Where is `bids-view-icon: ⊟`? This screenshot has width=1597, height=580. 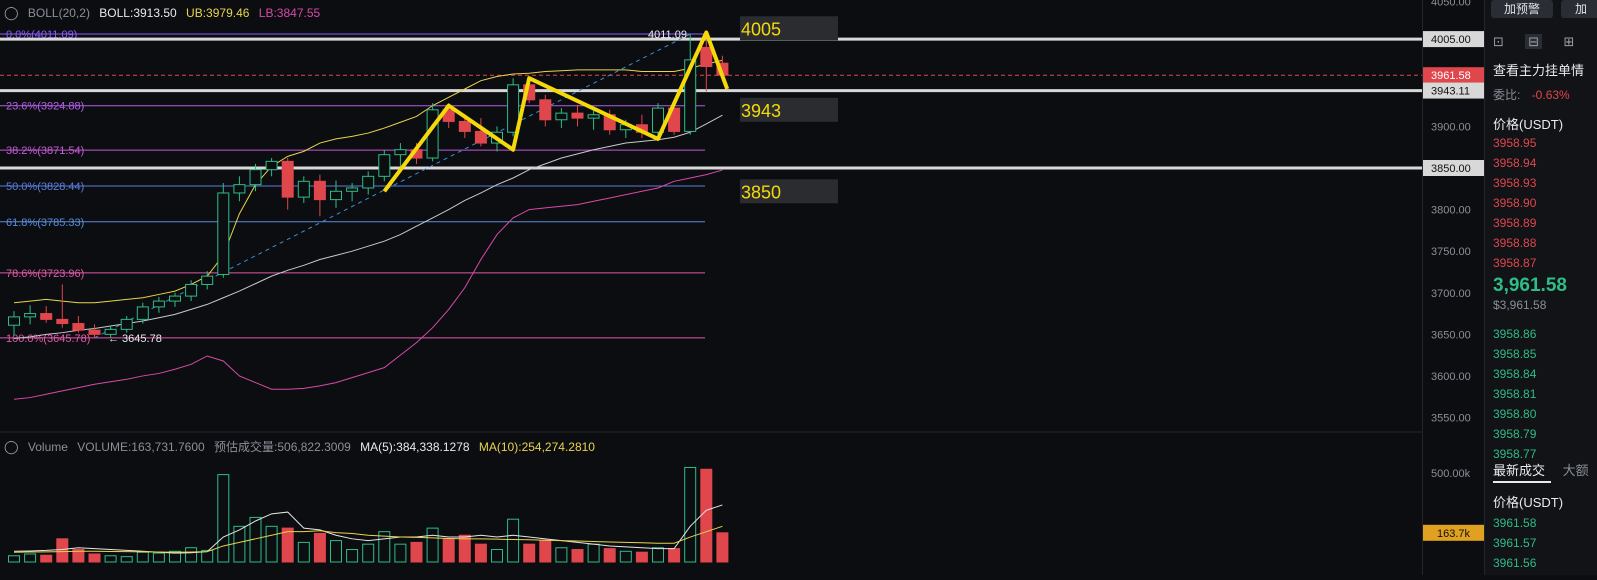 bids-view-icon: ⊟ is located at coordinates (1534, 41).